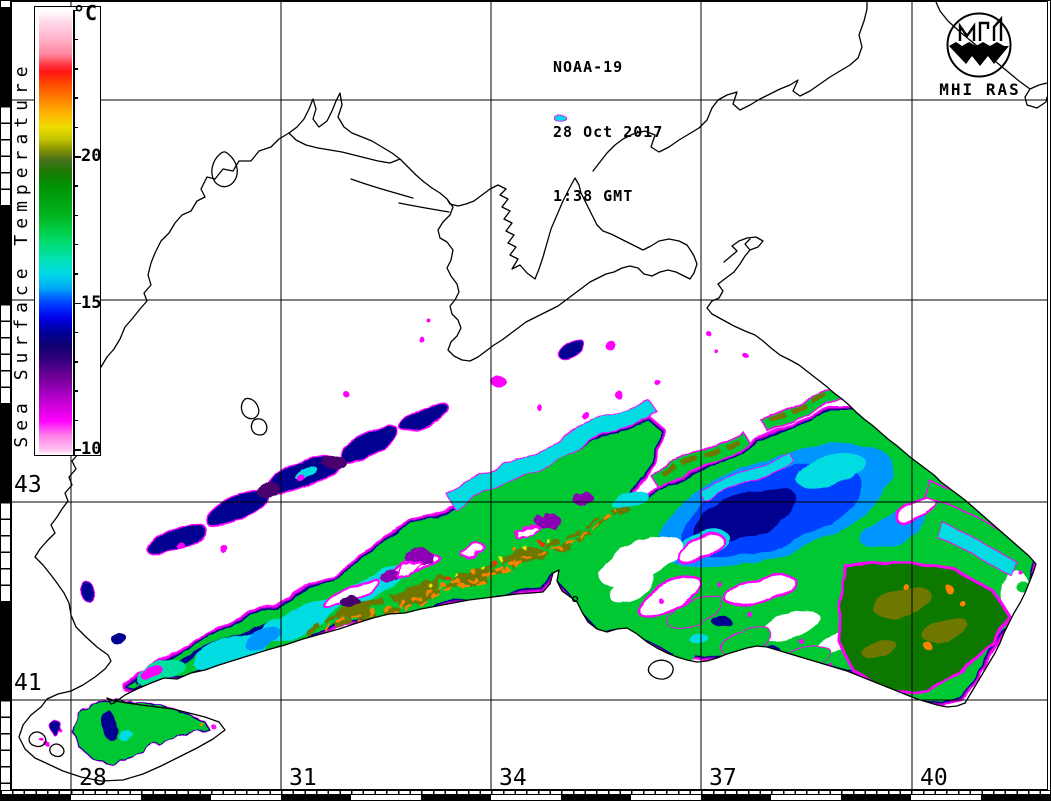  What do you see at coordinates (934, 778) in the screenshot?
I see `longitude-label: 40` at bounding box center [934, 778].